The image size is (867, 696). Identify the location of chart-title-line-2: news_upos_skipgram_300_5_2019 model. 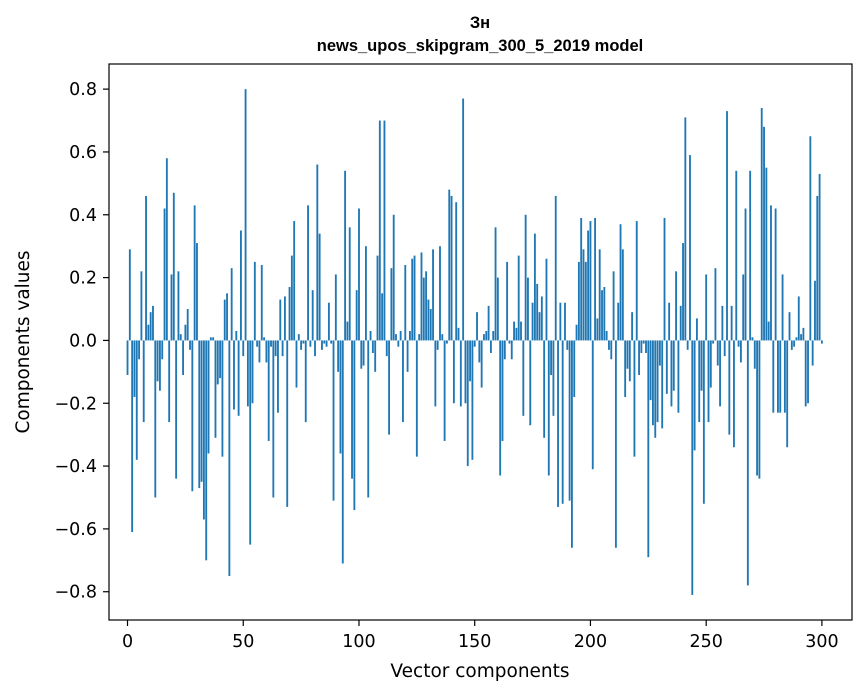
(480, 46).